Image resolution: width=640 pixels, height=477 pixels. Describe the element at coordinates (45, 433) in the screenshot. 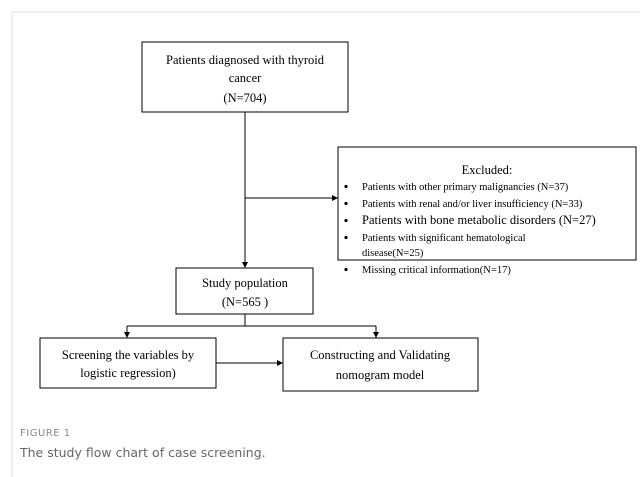

I see `caption-label: FIGURE 1` at that location.